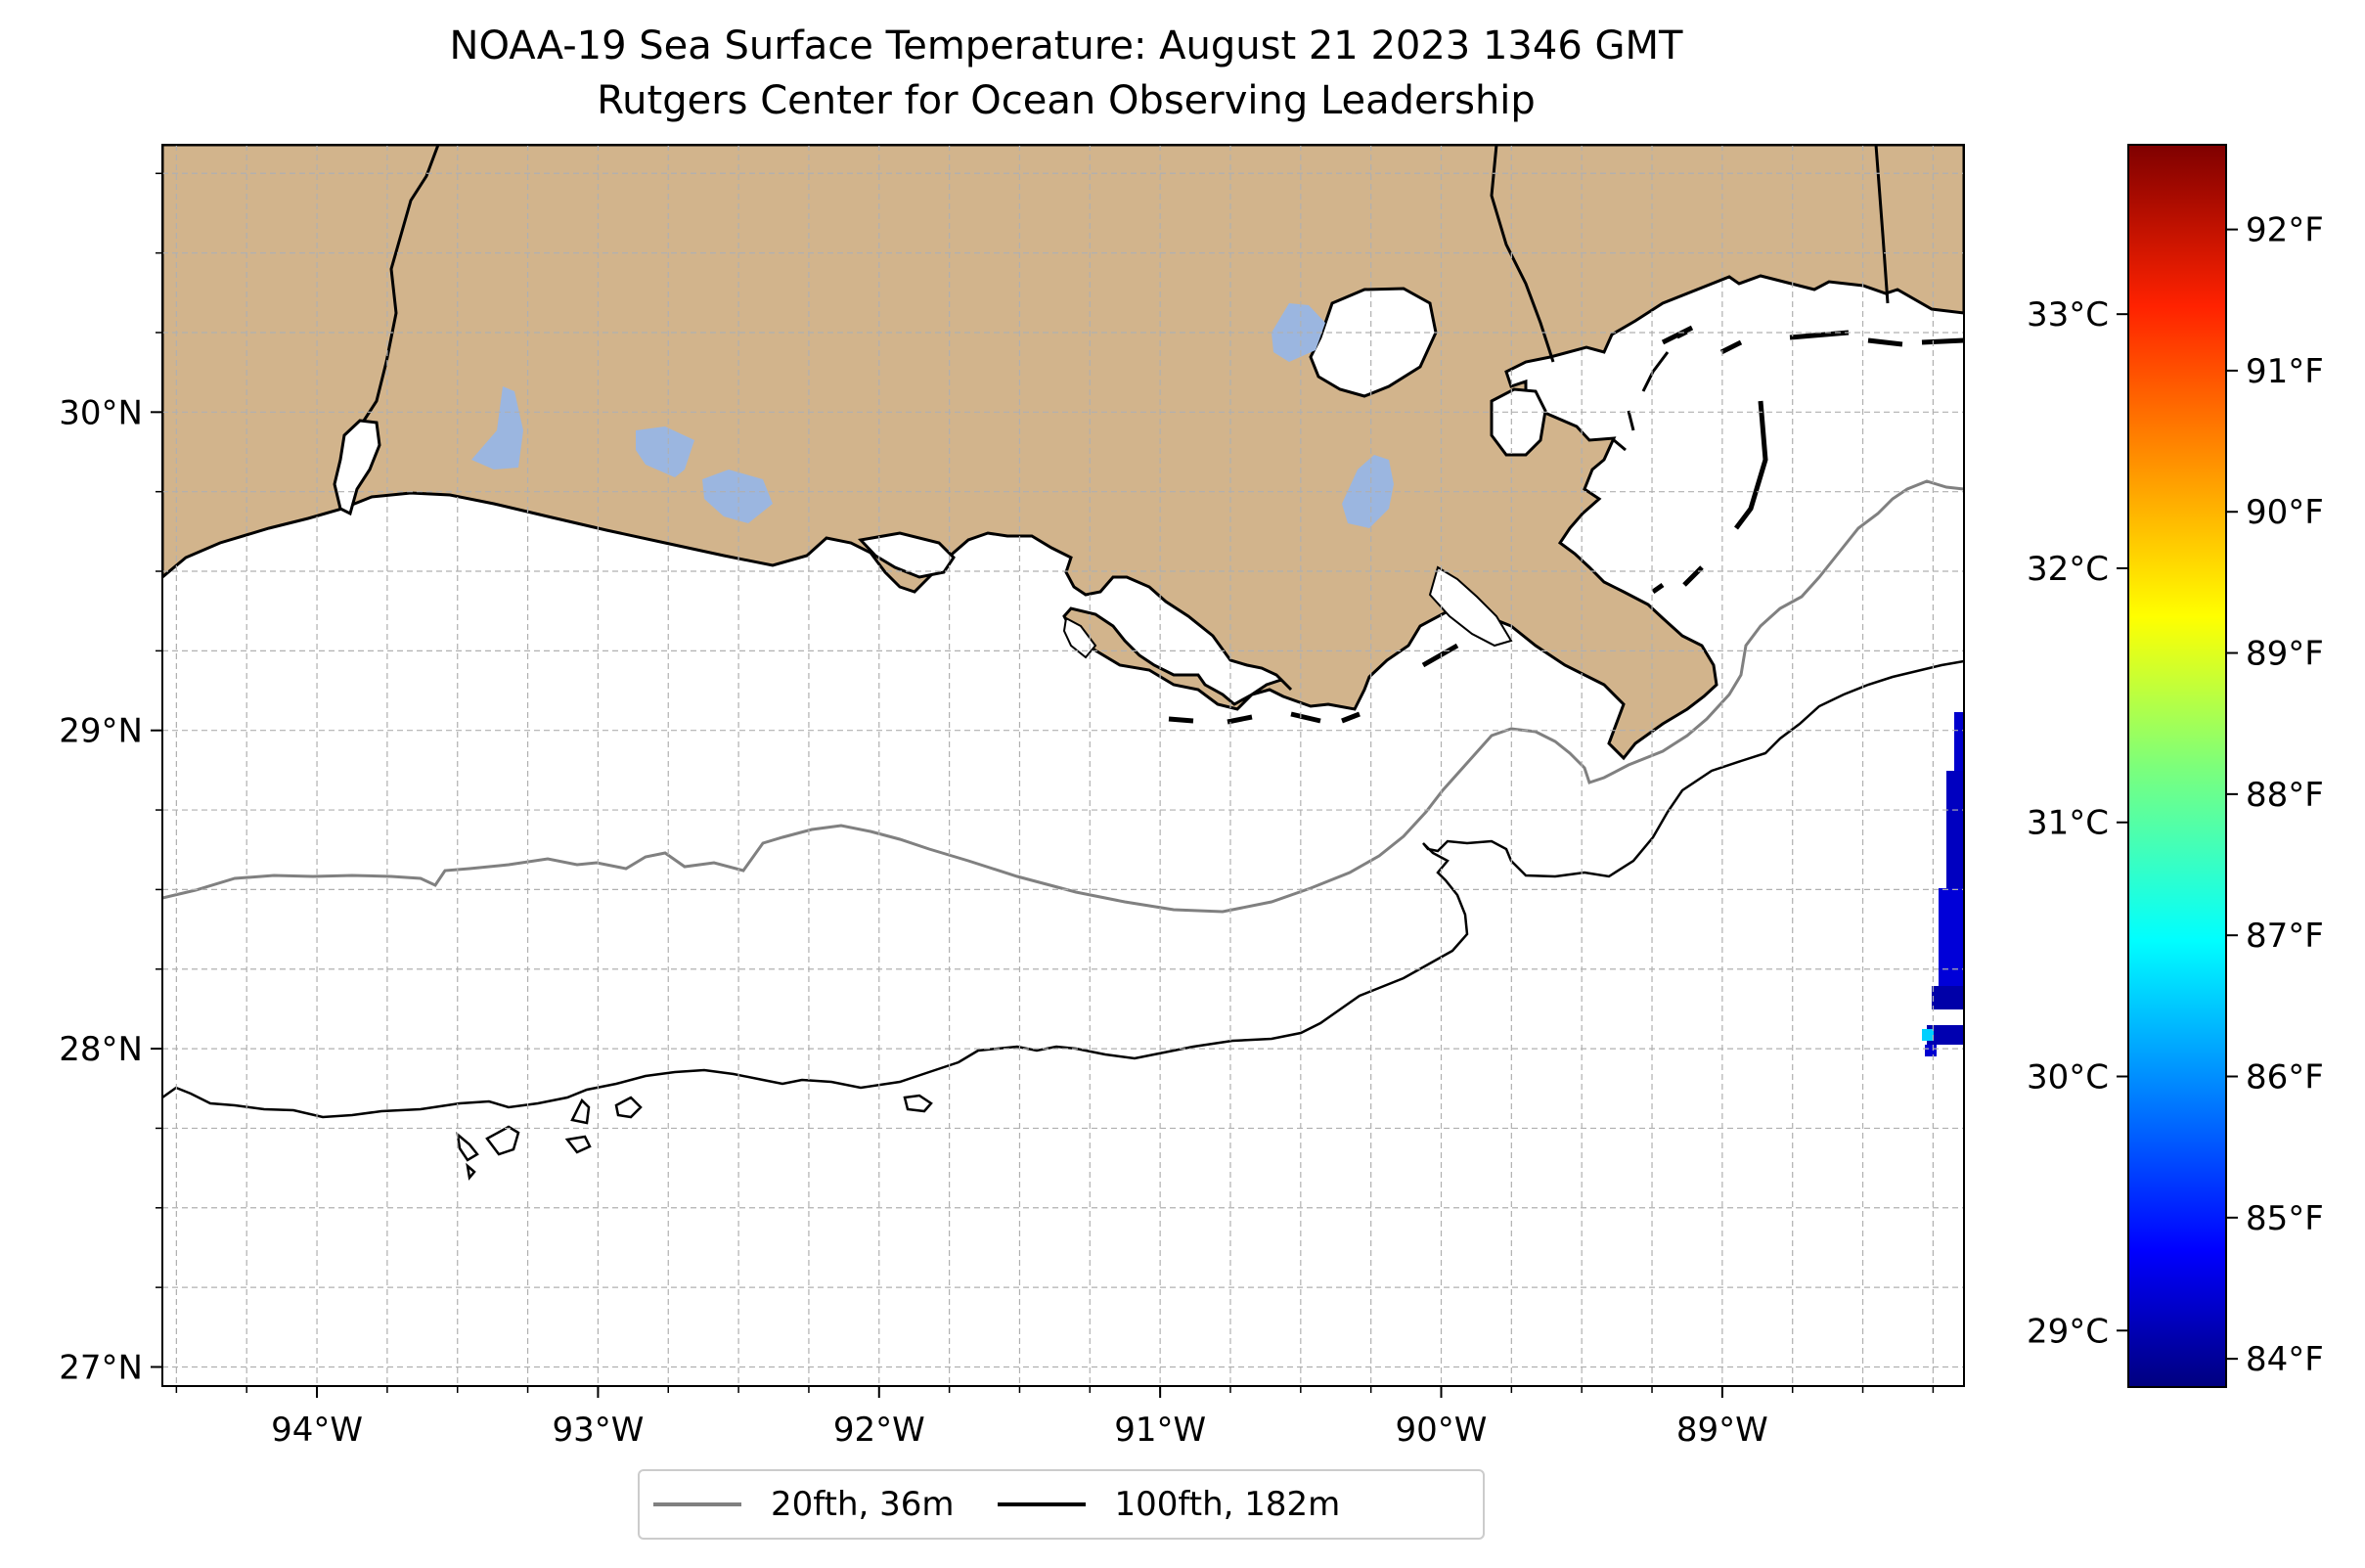  Describe the element at coordinates (317, 1430) in the screenshot. I see `lon-tick-label: 94°W` at that location.